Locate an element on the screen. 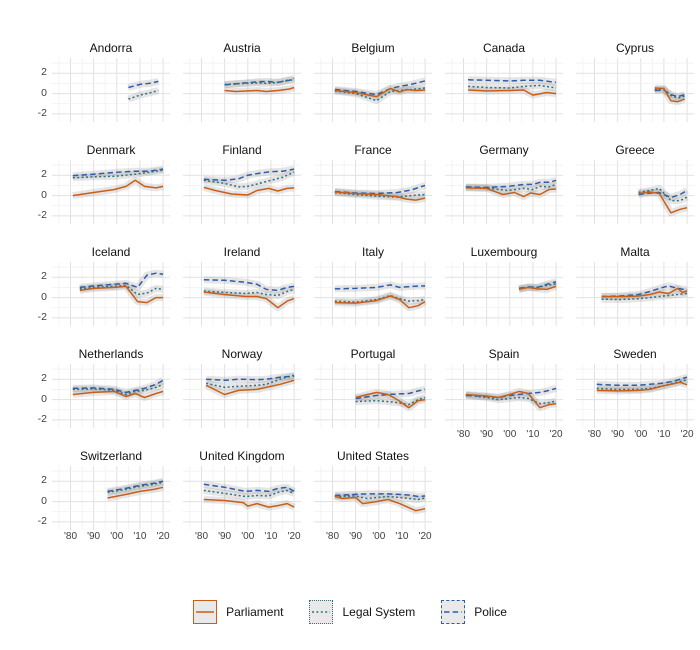 This screenshot has width=700, height=650. facet-title: Finland is located at coordinates (242, 150).